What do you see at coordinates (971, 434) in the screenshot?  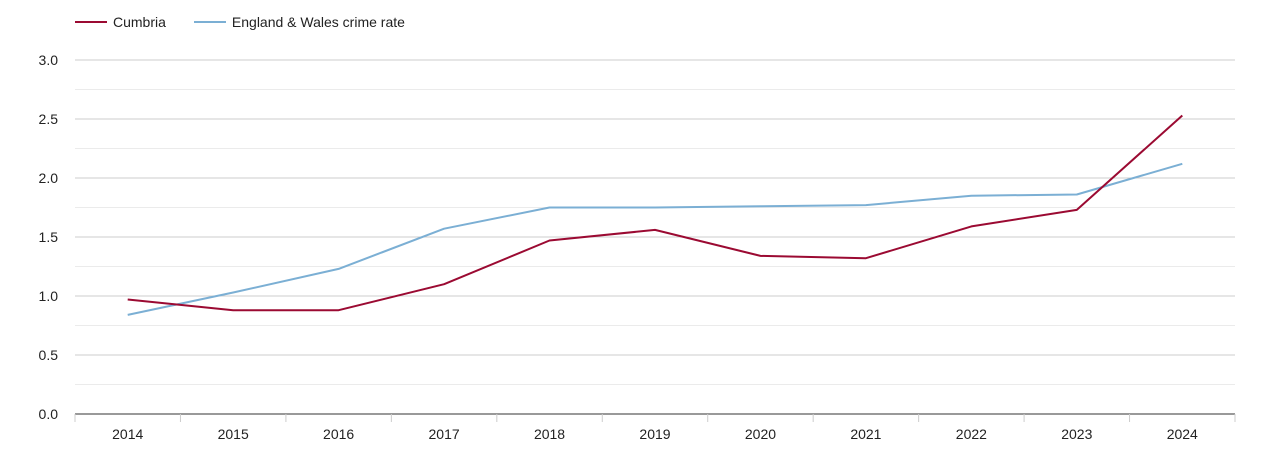 I see `x-tick-label: 2022` at bounding box center [971, 434].